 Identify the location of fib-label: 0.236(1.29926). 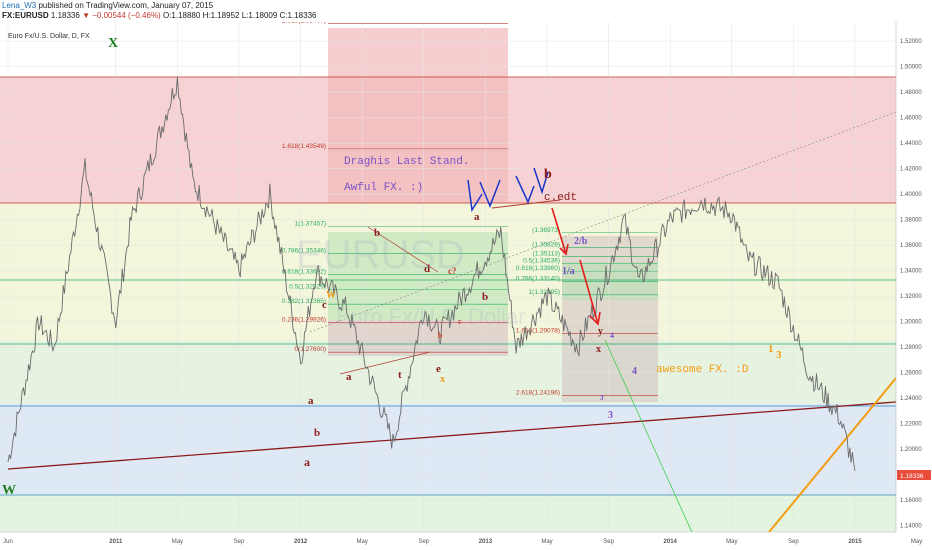
(304, 320).